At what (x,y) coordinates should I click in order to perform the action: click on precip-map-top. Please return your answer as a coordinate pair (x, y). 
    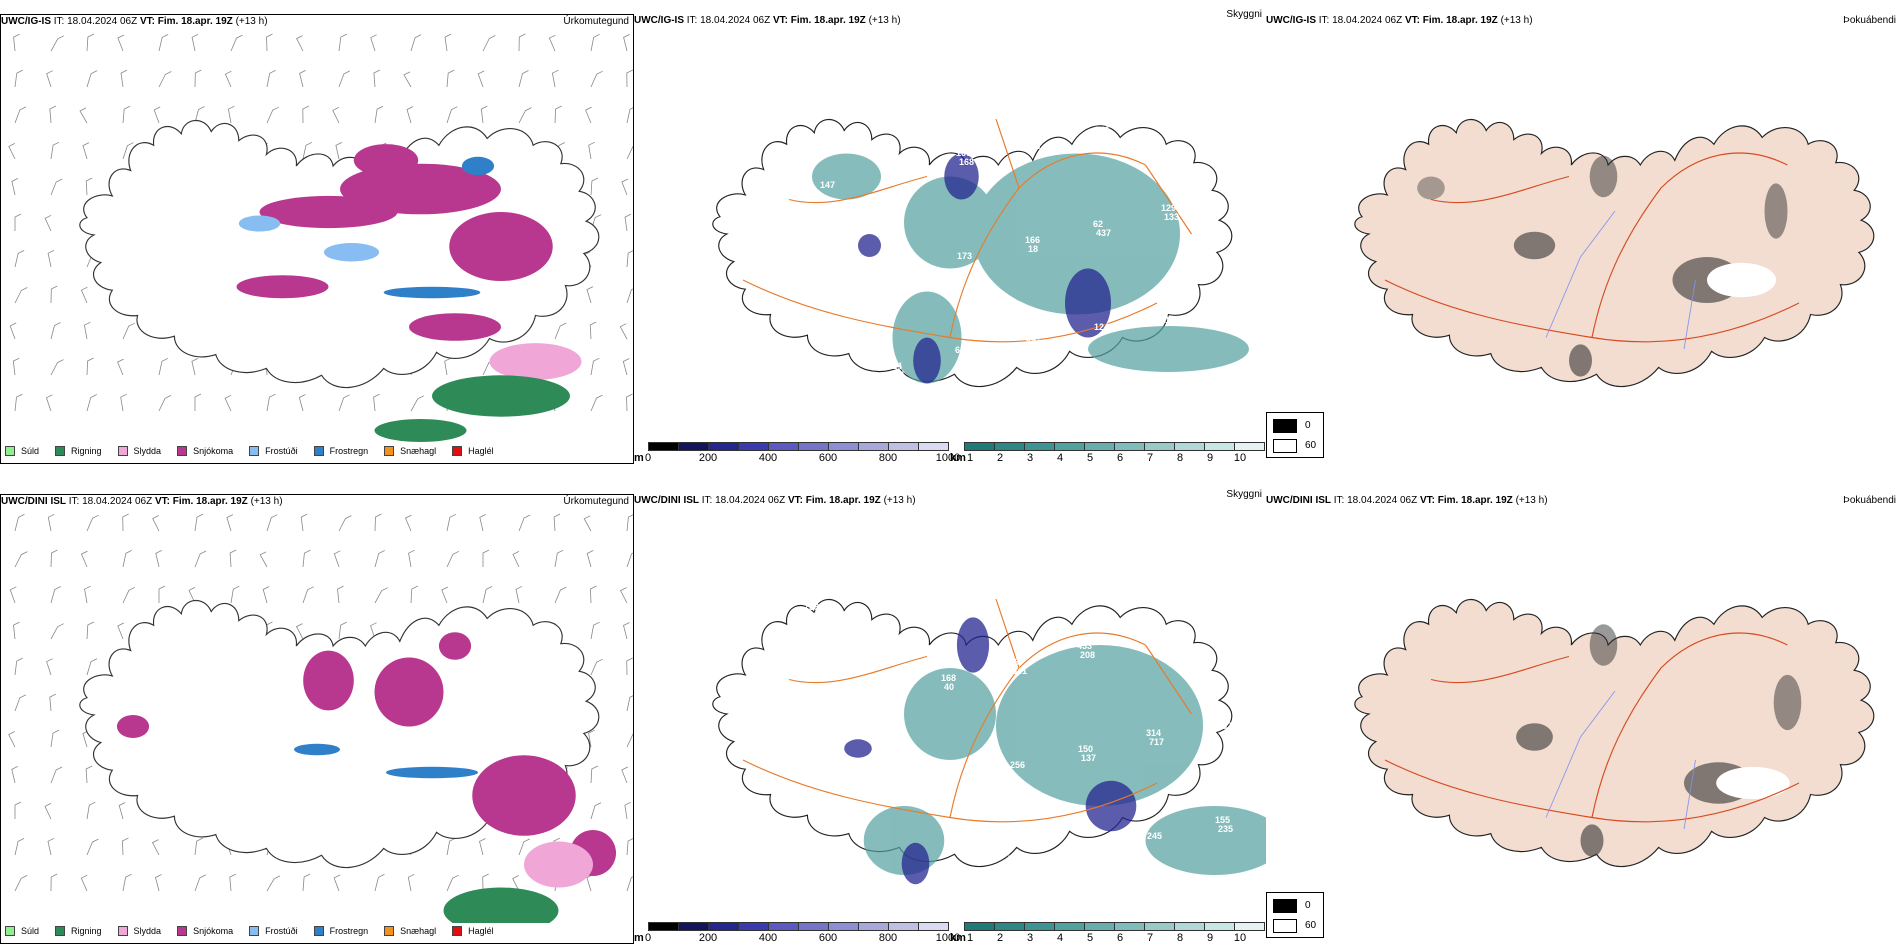
    Looking at the image, I should click on (320, 237).